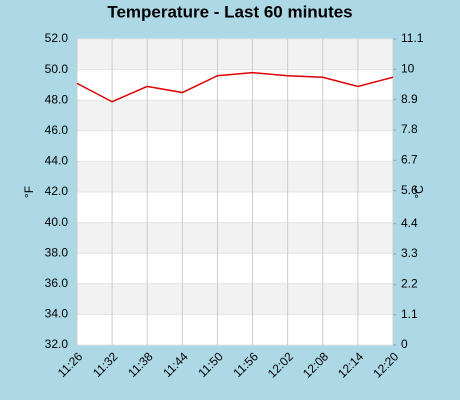 This screenshot has height=400, width=460. I want to click on y-tick-label: 50.0, so click(57, 69).